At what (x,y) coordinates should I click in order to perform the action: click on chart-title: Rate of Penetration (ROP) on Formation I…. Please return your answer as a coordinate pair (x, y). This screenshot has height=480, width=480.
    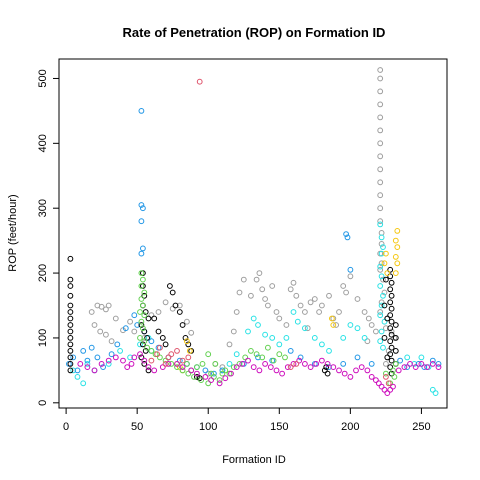
    Looking at the image, I should click on (254, 32).